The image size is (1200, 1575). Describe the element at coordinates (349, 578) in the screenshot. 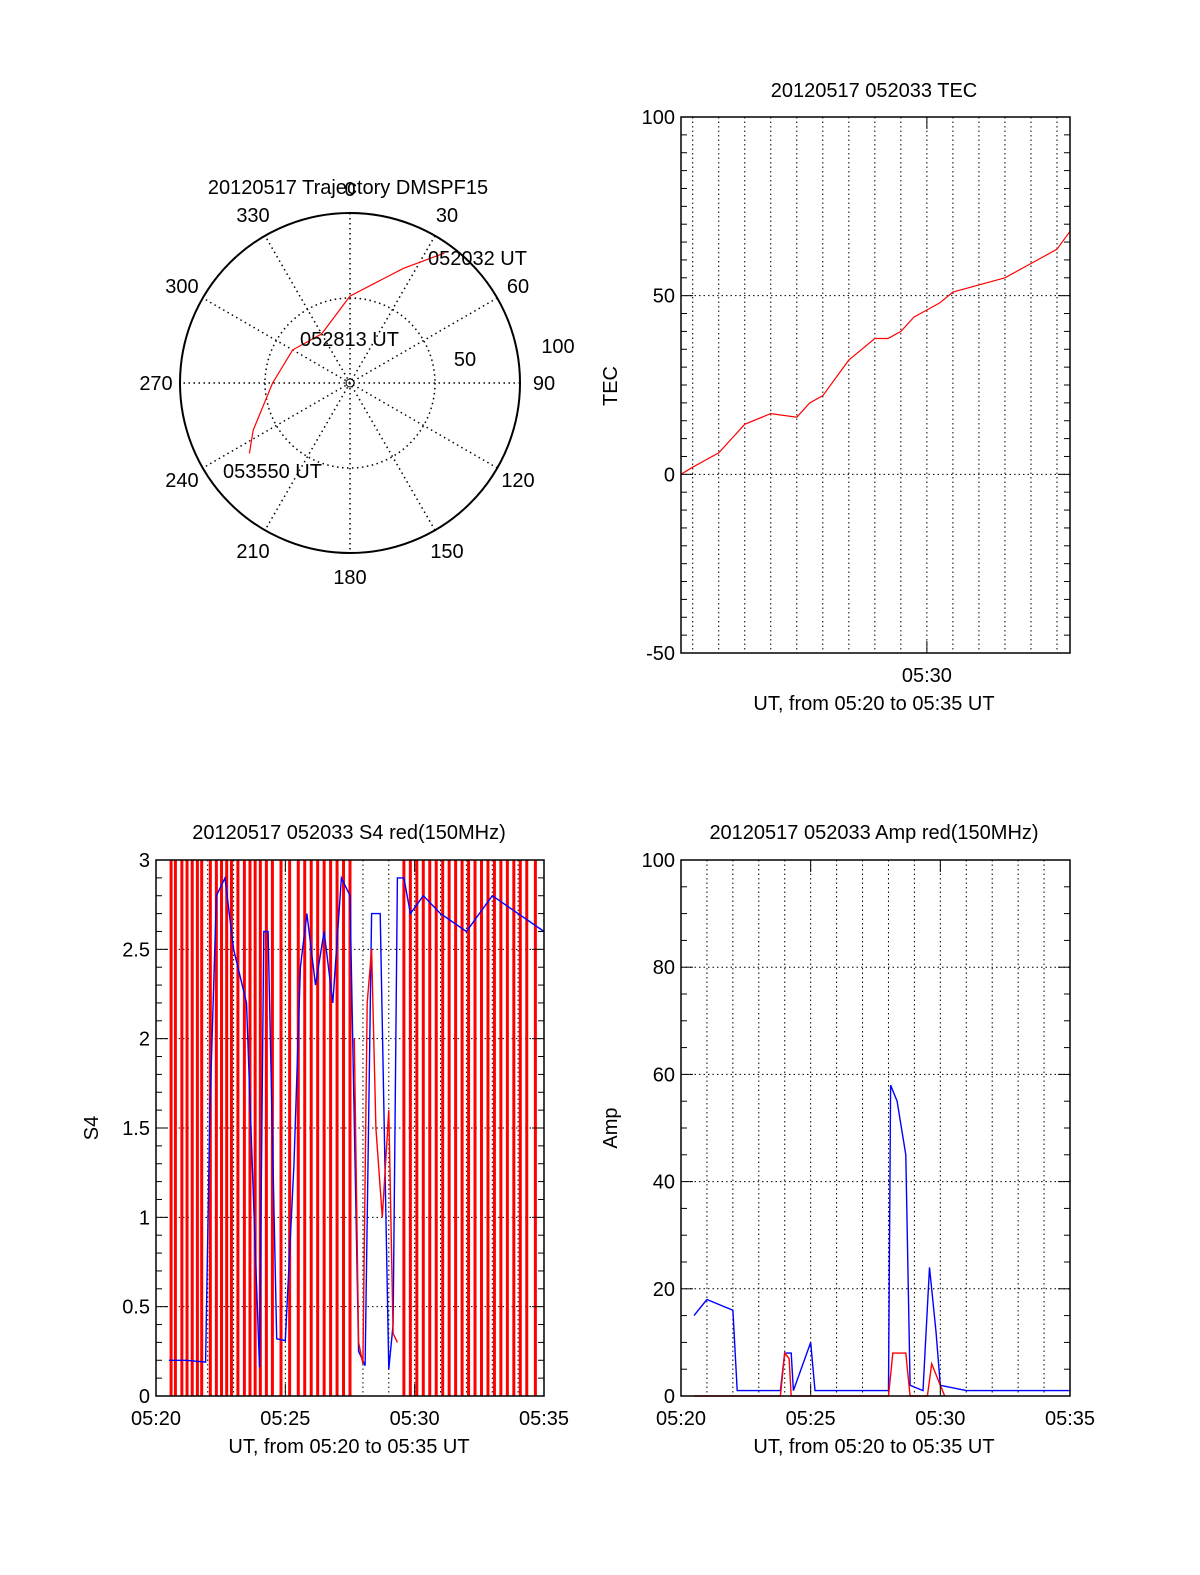

I see `polar-angle-label: 180` at that location.